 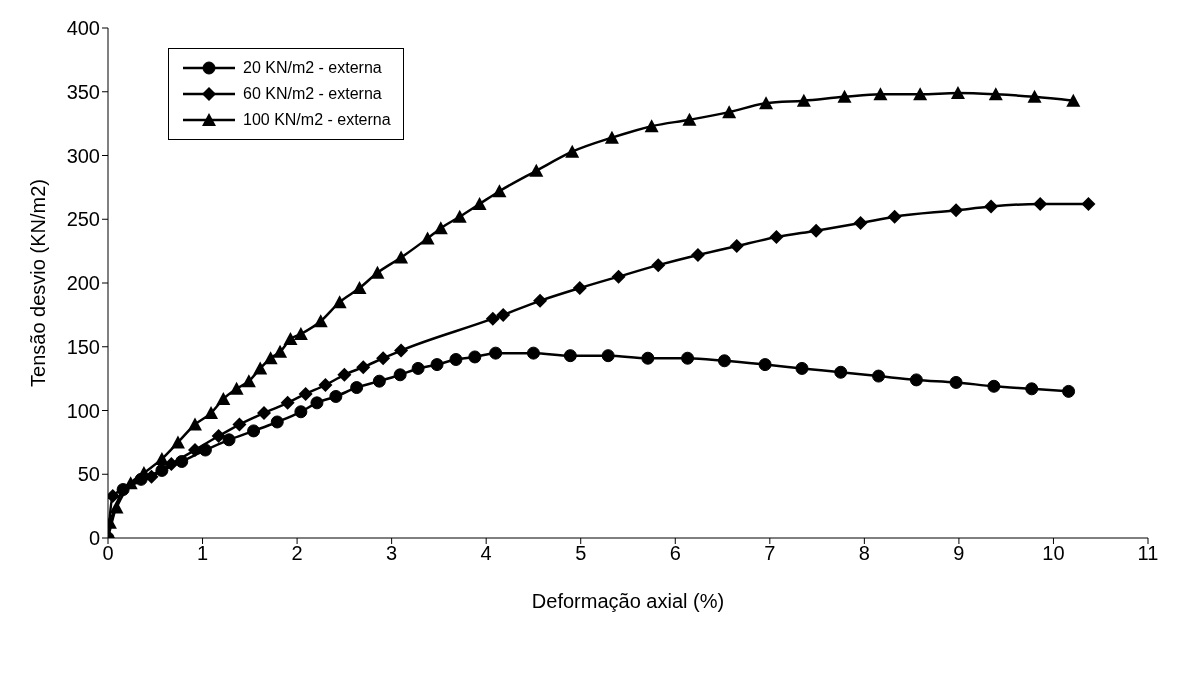 I want to click on y-tick-label: 250, so click(x=83, y=219).